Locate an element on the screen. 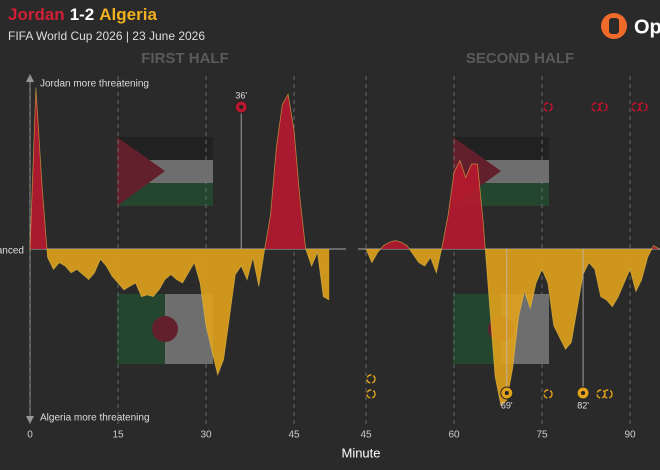 The width and height of the screenshot is (660, 470). logo: Op is located at coordinates (630, 26).